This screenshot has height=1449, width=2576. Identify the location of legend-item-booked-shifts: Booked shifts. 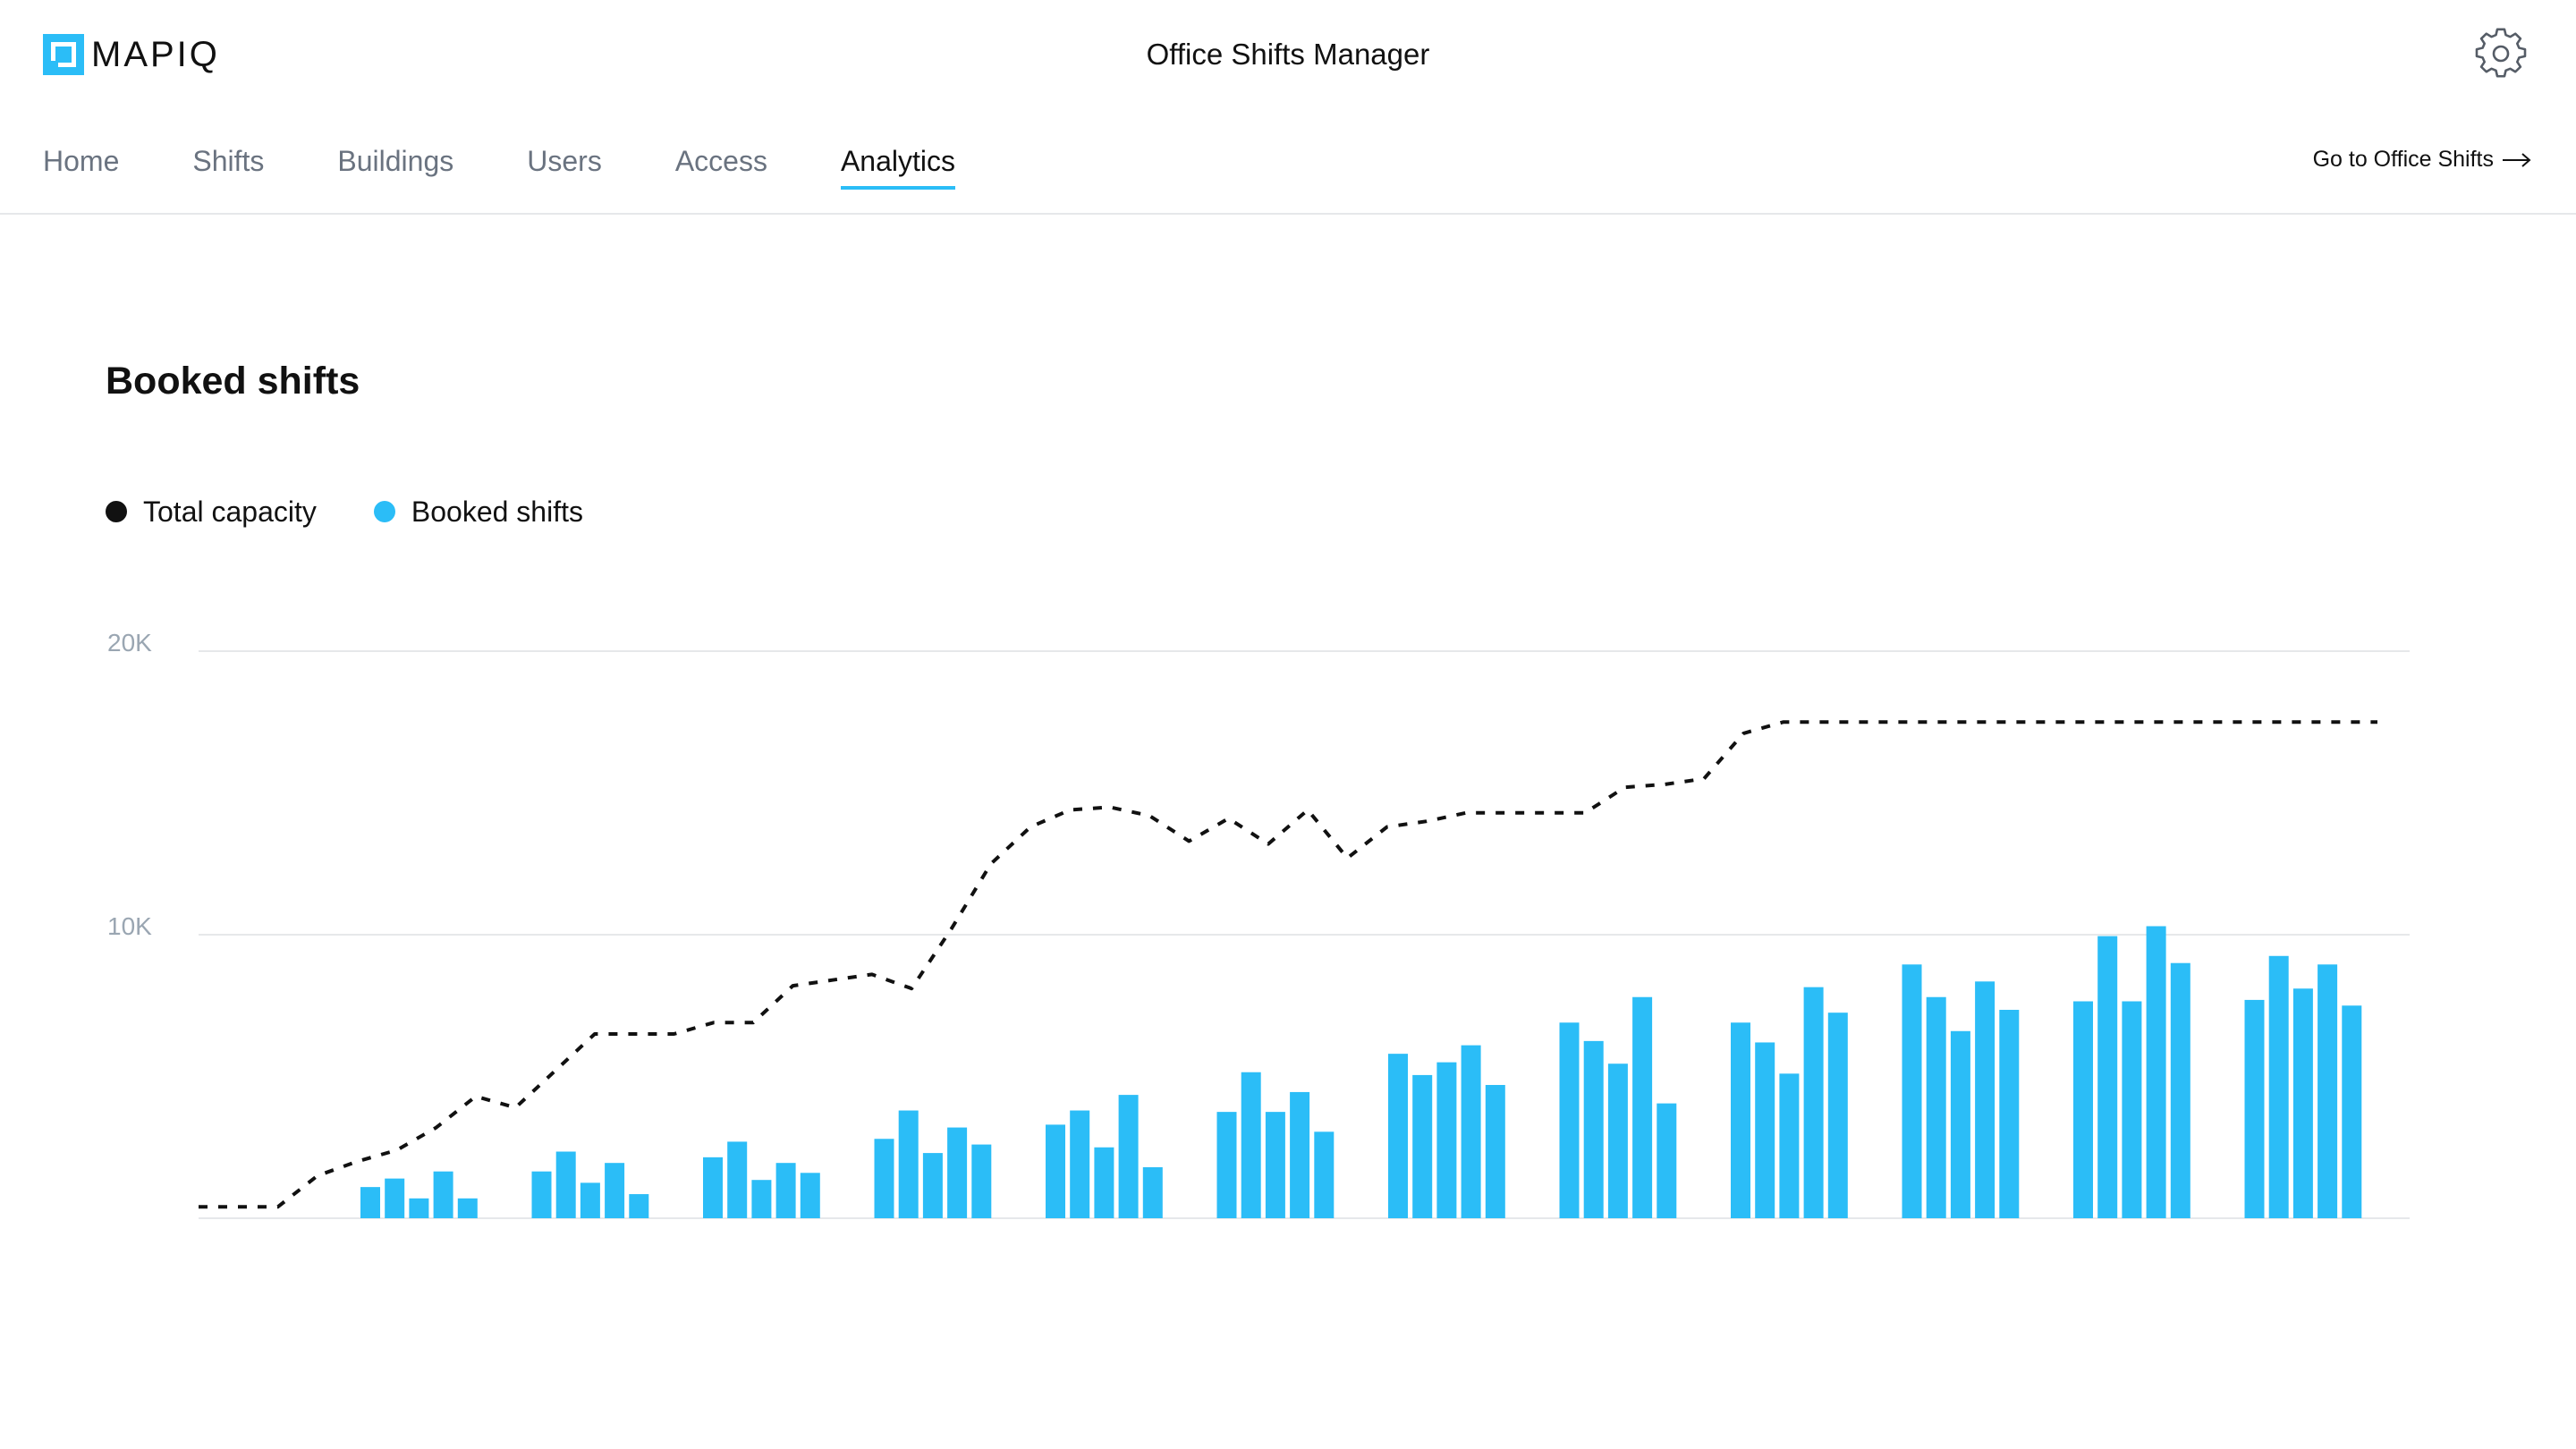
(478, 512).